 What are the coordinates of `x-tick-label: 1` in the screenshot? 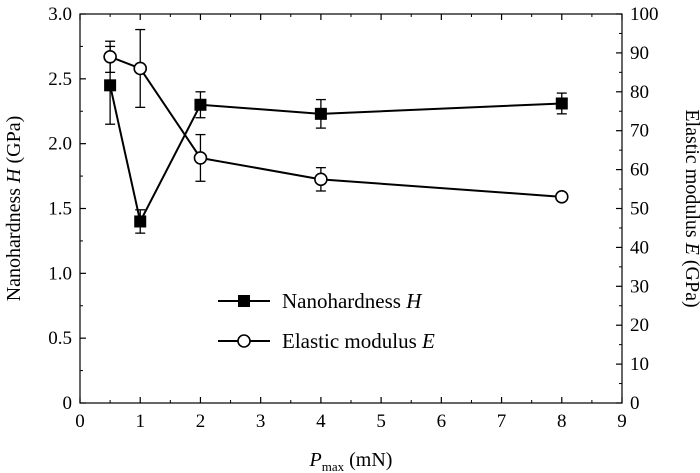 It's located at (140, 421).